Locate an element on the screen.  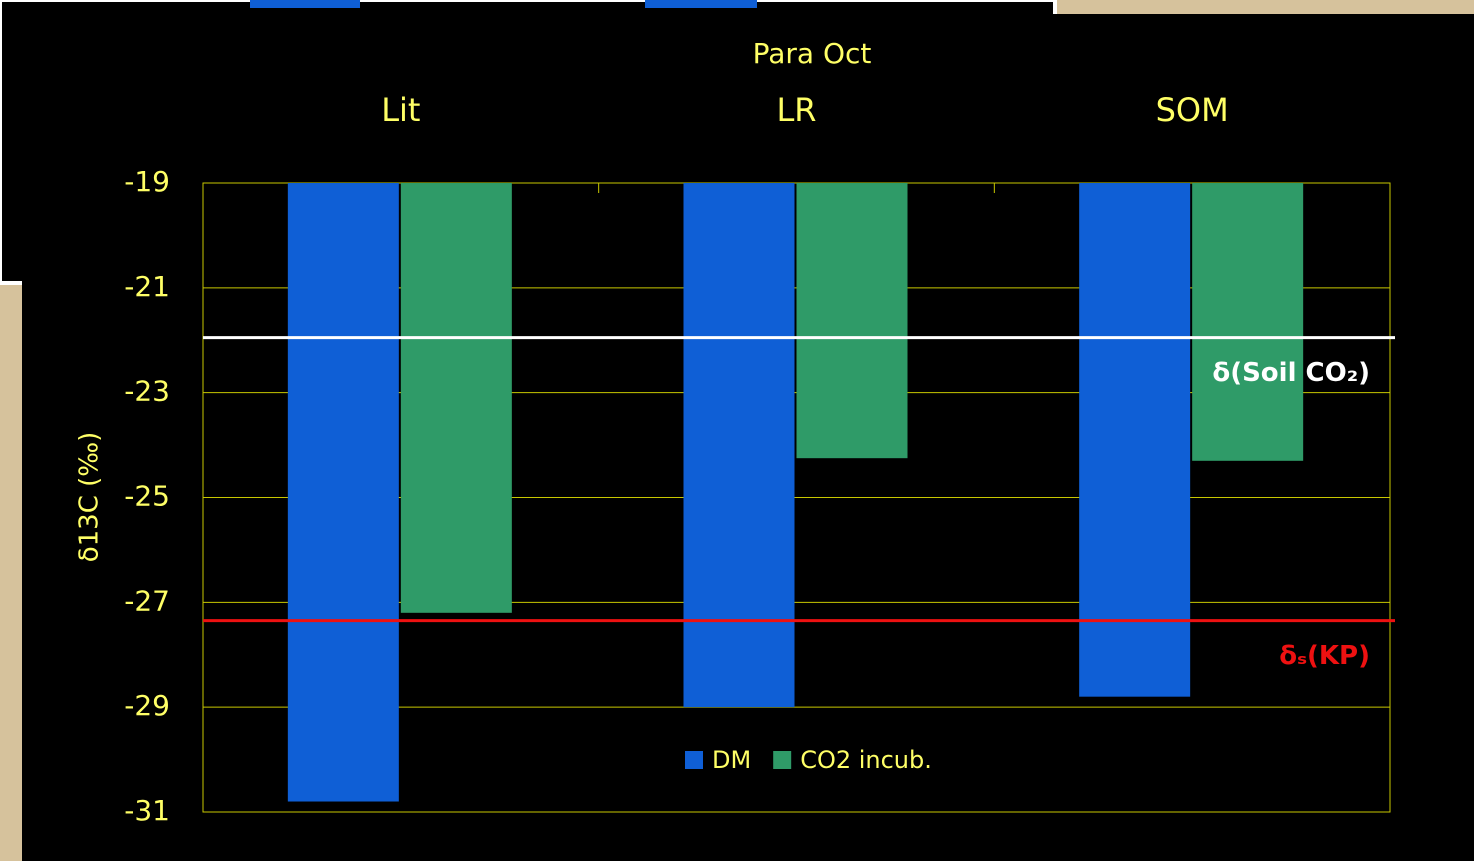
y-tick-label: -21 is located at coordinates (147, 286).